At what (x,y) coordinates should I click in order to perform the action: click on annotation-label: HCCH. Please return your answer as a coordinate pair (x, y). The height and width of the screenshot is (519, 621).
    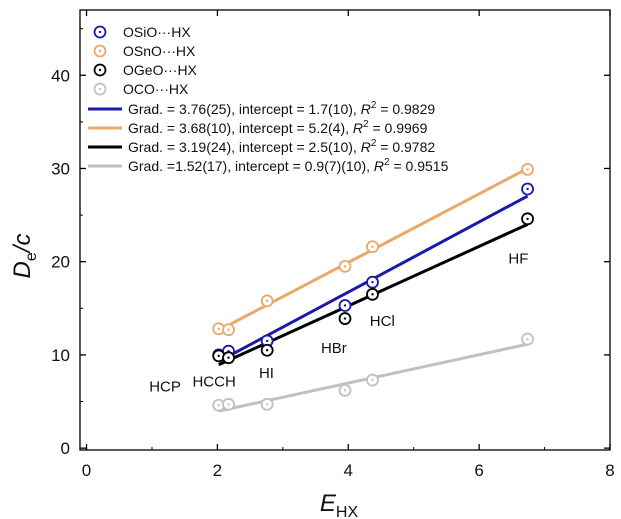
    Looking at the image, I should click on (213, 382).